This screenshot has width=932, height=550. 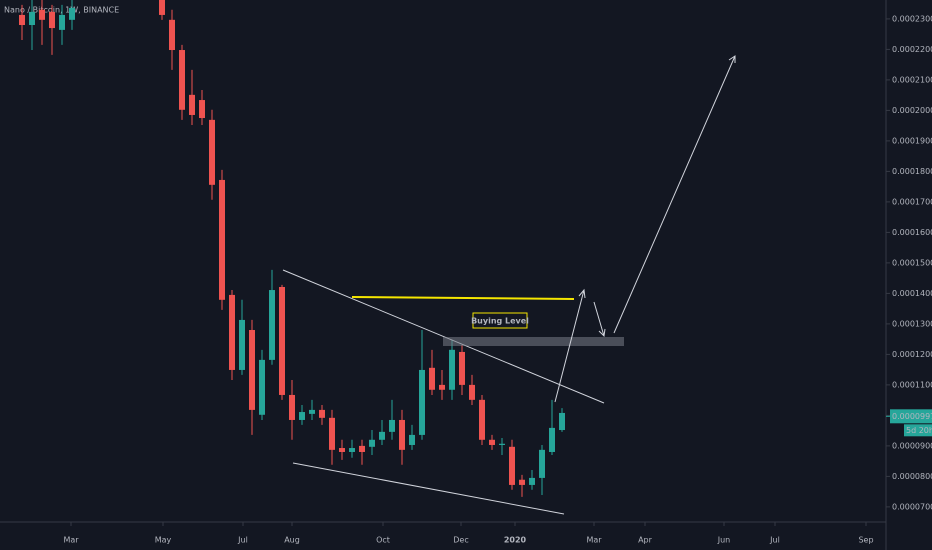 What do you see at coordinates (460, 540) in the screenshot?
I see `x-tick-label: Dec` at bounding box center [460, 540].